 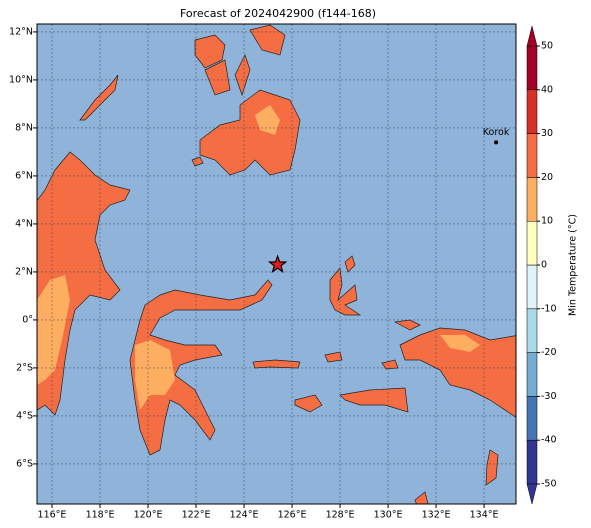 What do you see at coordinates (267, 120) in the screenshot?
I see `mindanao-warm` at bounding box center [267, 120].